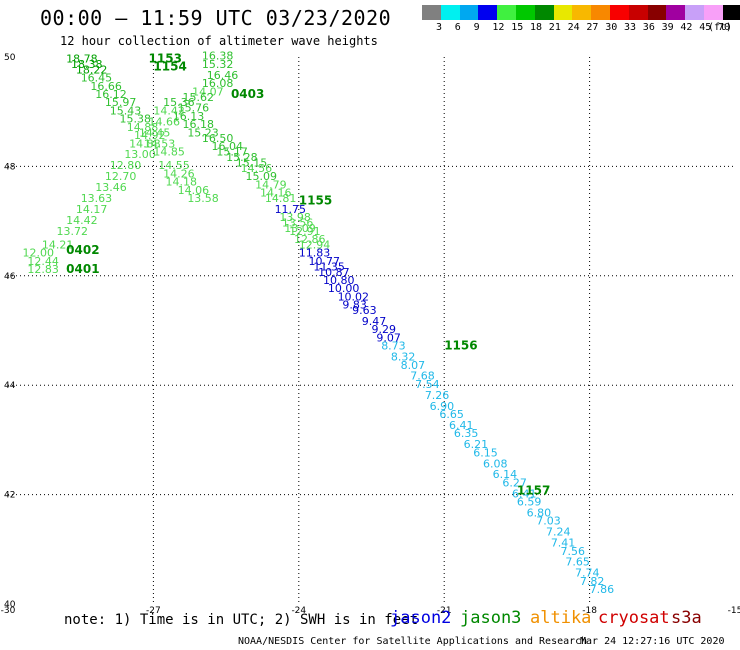  I want to click on legend-label: 33, so click(630, 27).